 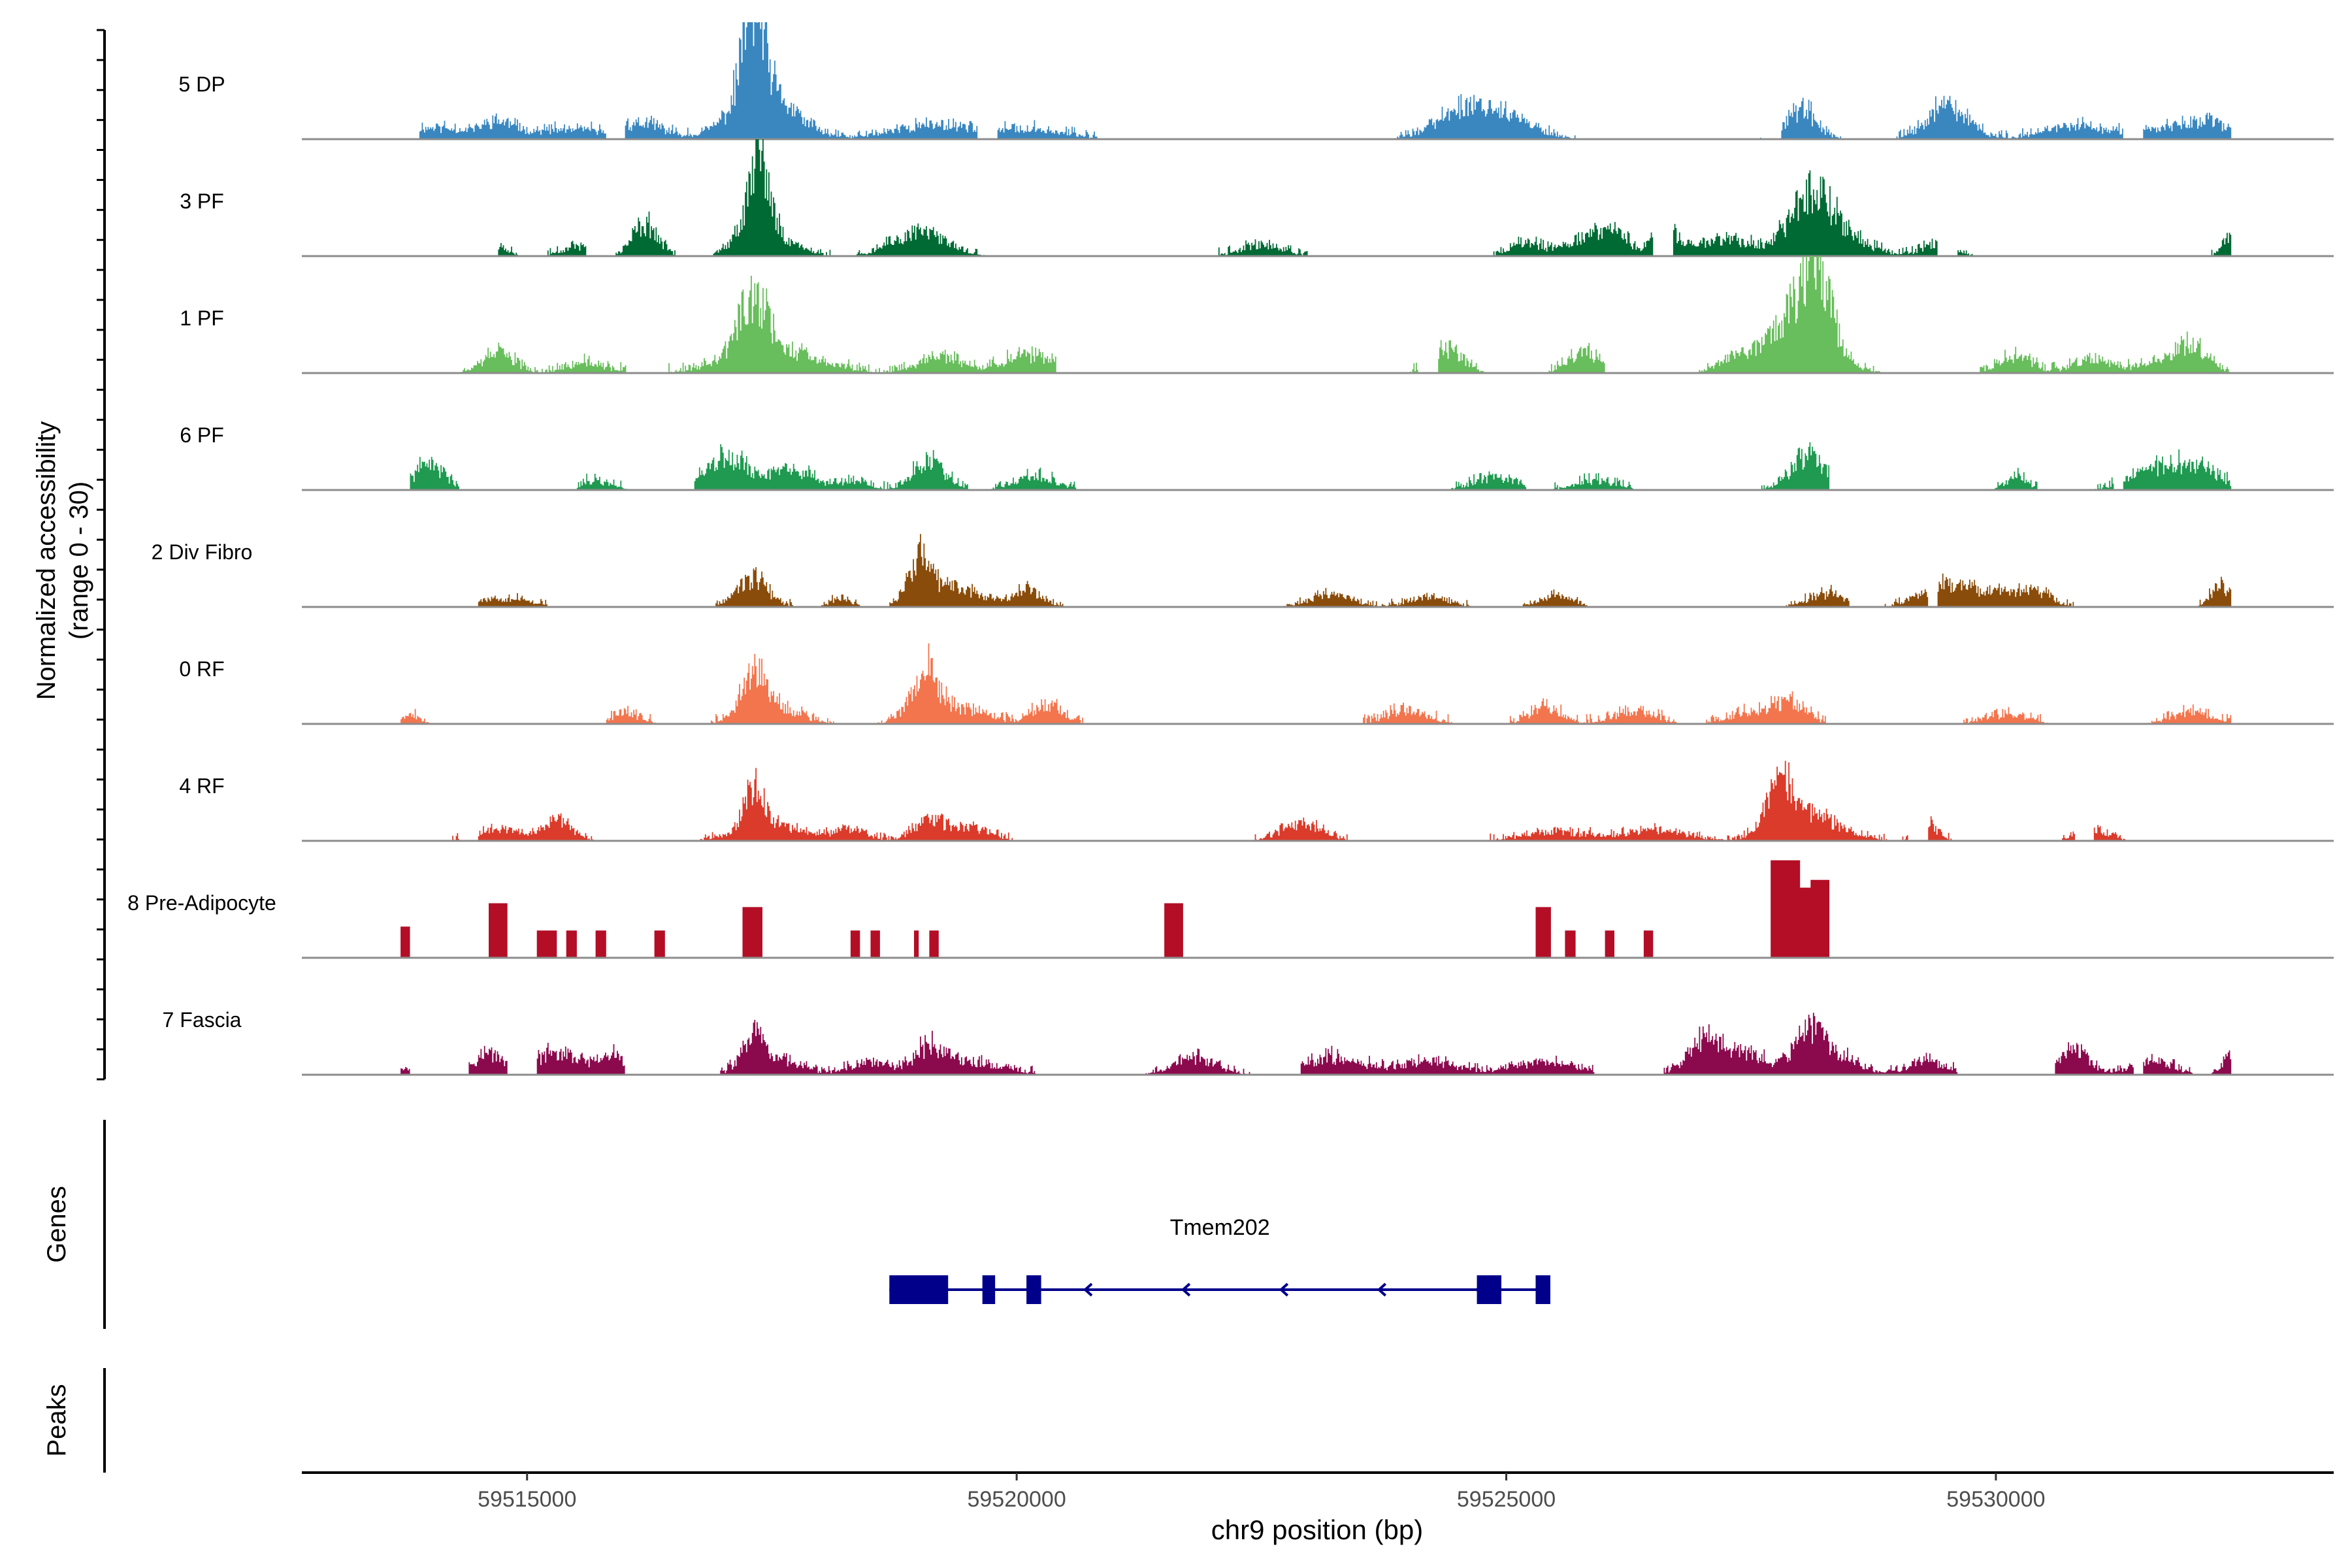 What do you see at coordinates (1220, 1227) in the screenshot?
I see `gene-name-label: Tmem202` at bounding box center [1220, 1227].